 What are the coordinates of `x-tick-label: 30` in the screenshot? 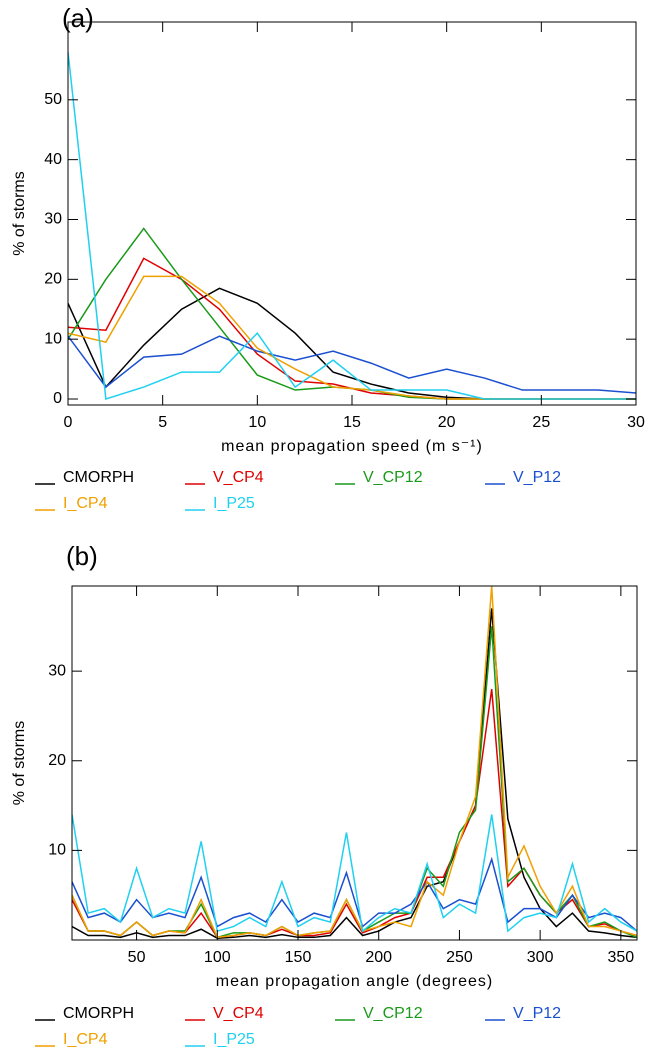 It's located at (636, 422).